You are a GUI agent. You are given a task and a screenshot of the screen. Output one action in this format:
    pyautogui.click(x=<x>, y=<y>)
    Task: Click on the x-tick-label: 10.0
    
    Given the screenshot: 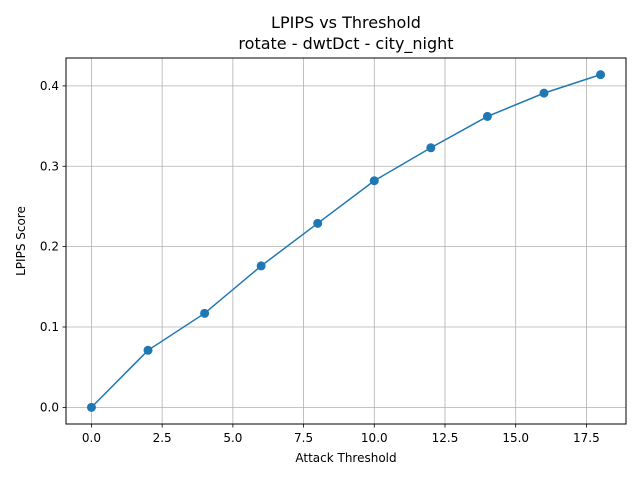 What is the action you would take?
    pyautogui.click(x=374, y=438)
    